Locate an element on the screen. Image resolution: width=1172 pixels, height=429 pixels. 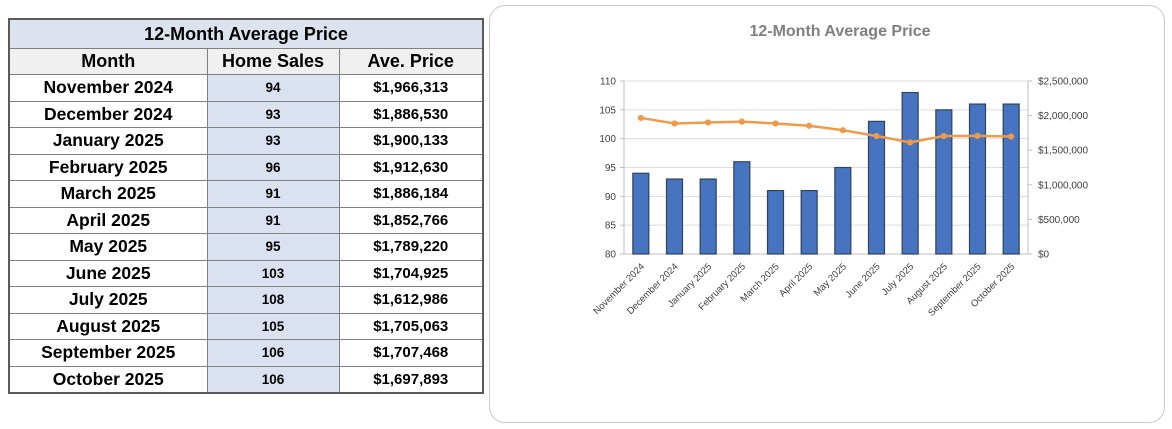
sales-cell: 108 is located at coordinates (273, 300).